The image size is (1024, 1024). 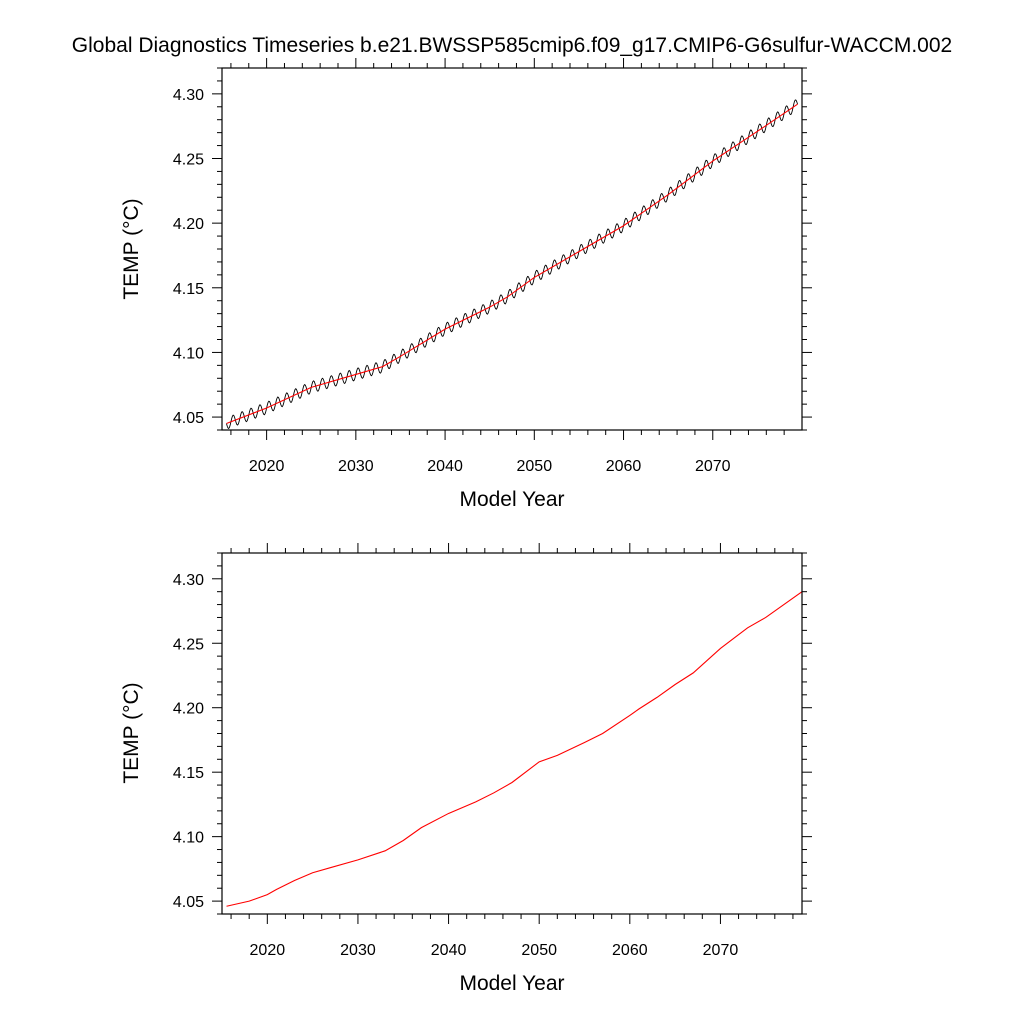 What do you see at coordinates (131, 732) in the screenshot?
I see `bottom-y-axis-label: TEMP (°C)` at bounding box center [131, 732].